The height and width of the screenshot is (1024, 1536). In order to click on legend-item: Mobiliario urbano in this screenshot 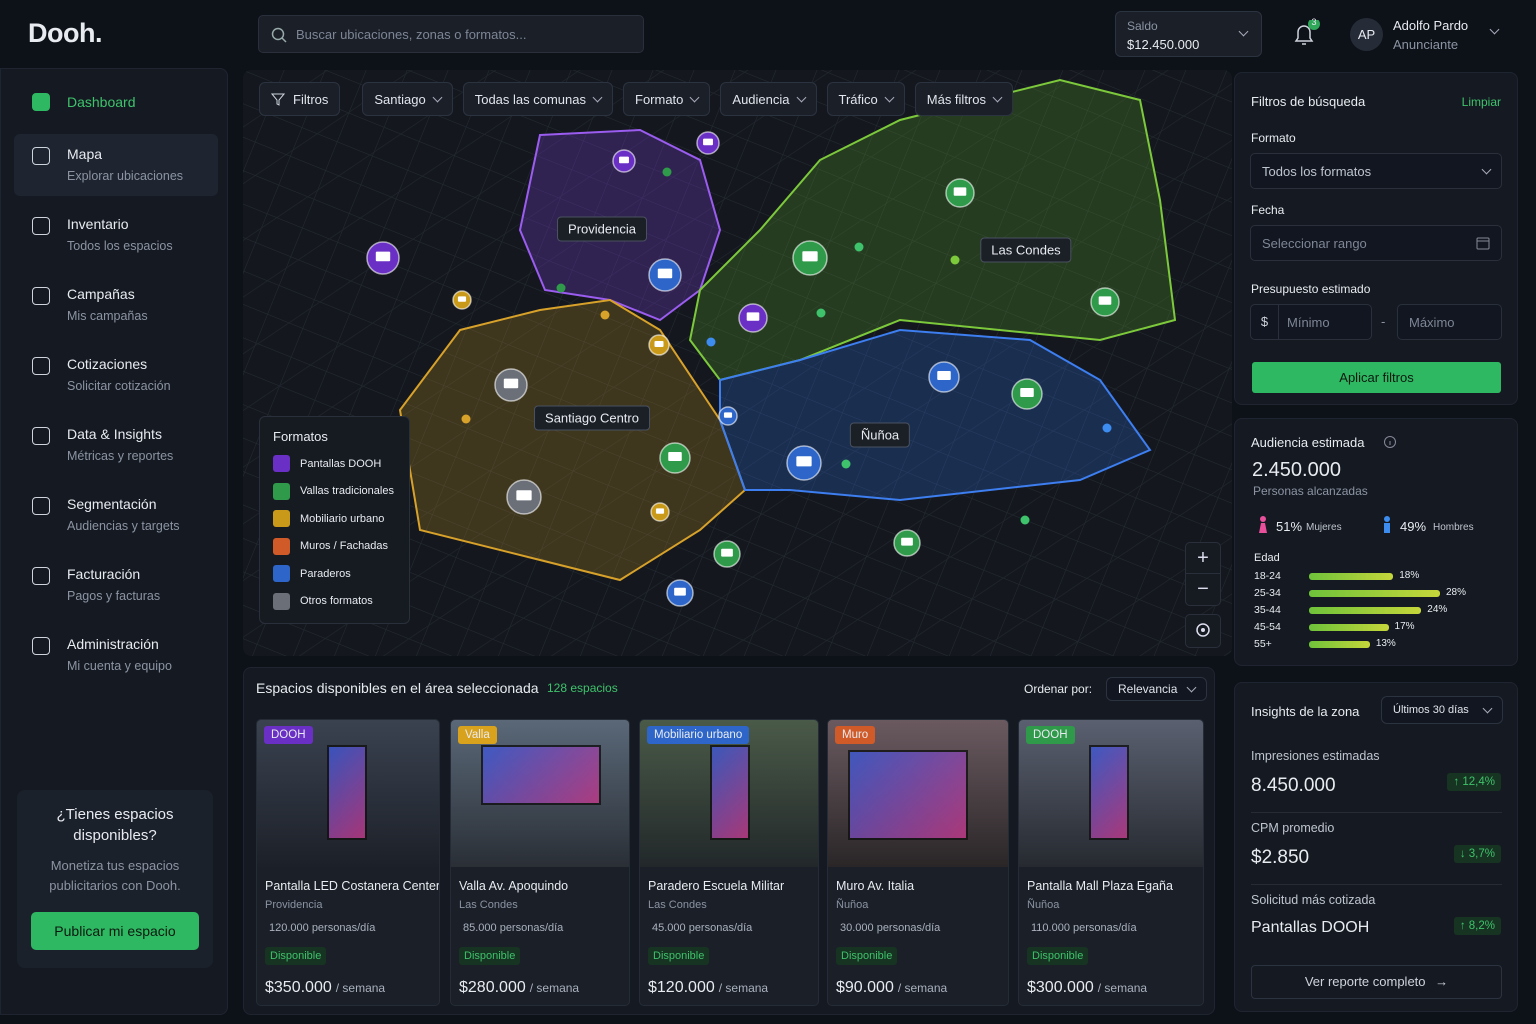, I will do `click(328, 518)`.